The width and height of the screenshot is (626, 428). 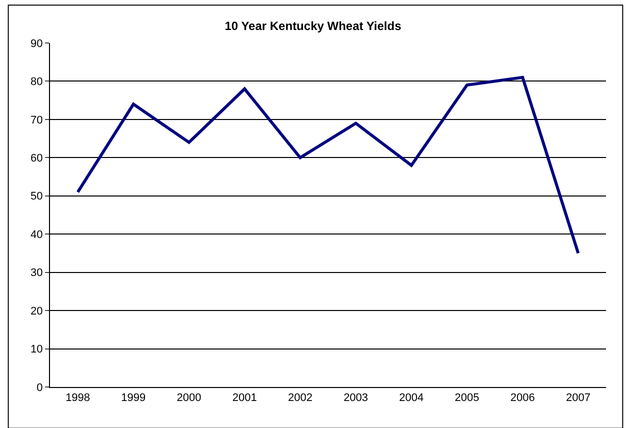 I want to click on y-tick-label: 50, so click(x=36, y=196).